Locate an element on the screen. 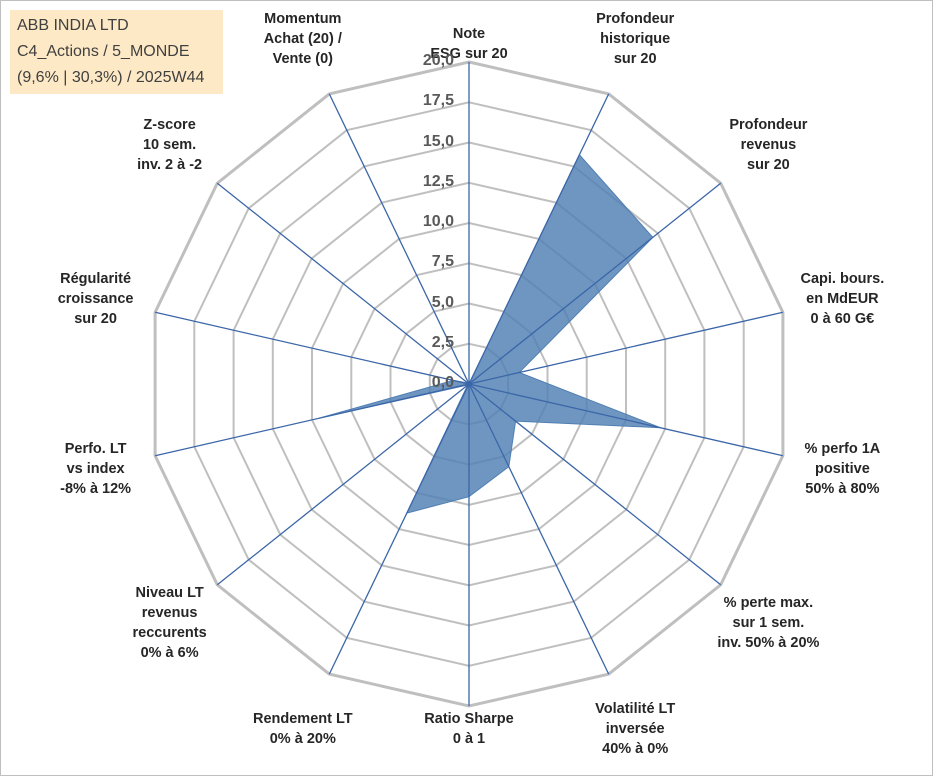  period-stats: (9,6% | 30,3%) / 2025W44 is located at coordinates (111, 77).